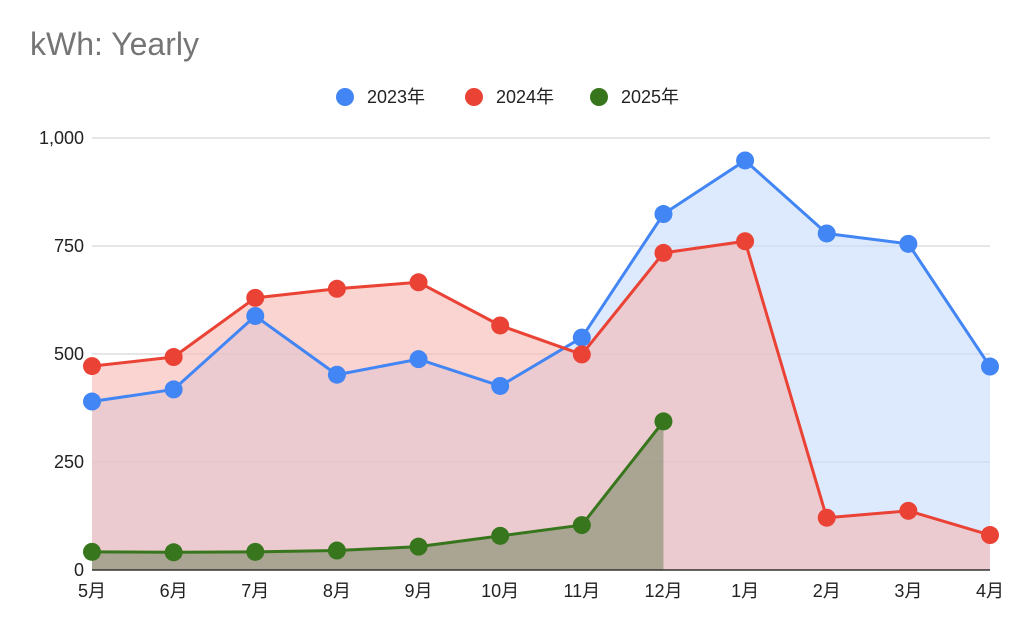  Describe the element at coordinates (581, 591) in the screenshot. I see `x-tick-label: 11月` at that location.